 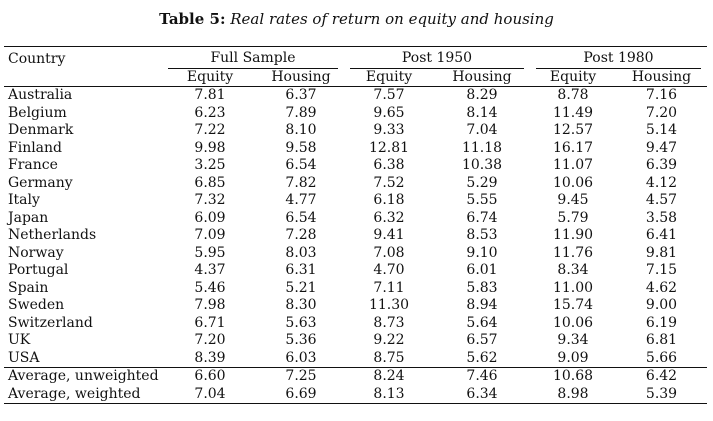 What do you see at coordinates (661, 182) in the screenshot?
I see `value-cell: 4.12` at bounding box center [661, 182].